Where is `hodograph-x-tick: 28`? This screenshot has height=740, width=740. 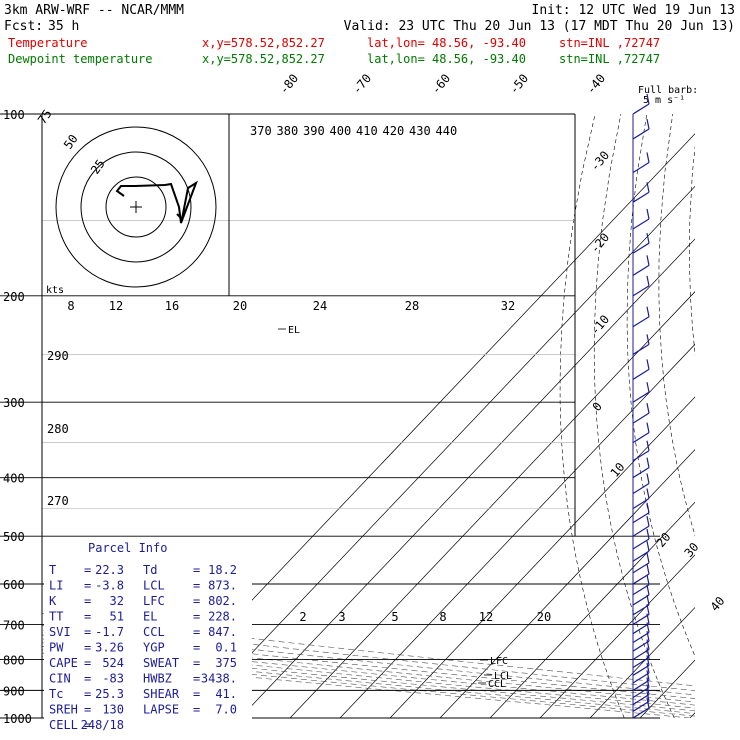
hodograph-x-tick: 28 is located at coordinates (412, 306).